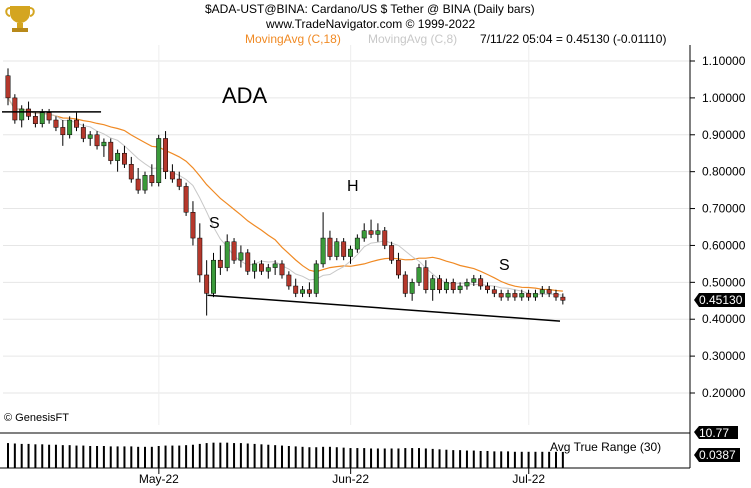  I want to click on atr-last-value-marker: 0.0387, so click(717, 455).